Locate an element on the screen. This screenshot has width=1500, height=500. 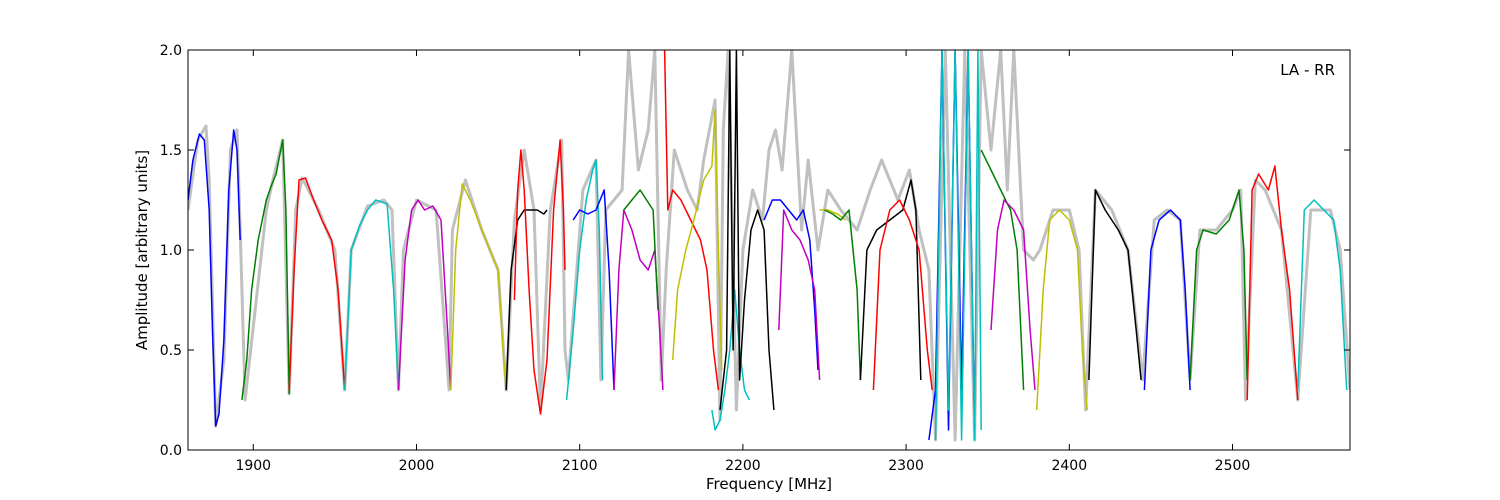
y-tick-label: 1.5 is located at coordinates (171, 151).